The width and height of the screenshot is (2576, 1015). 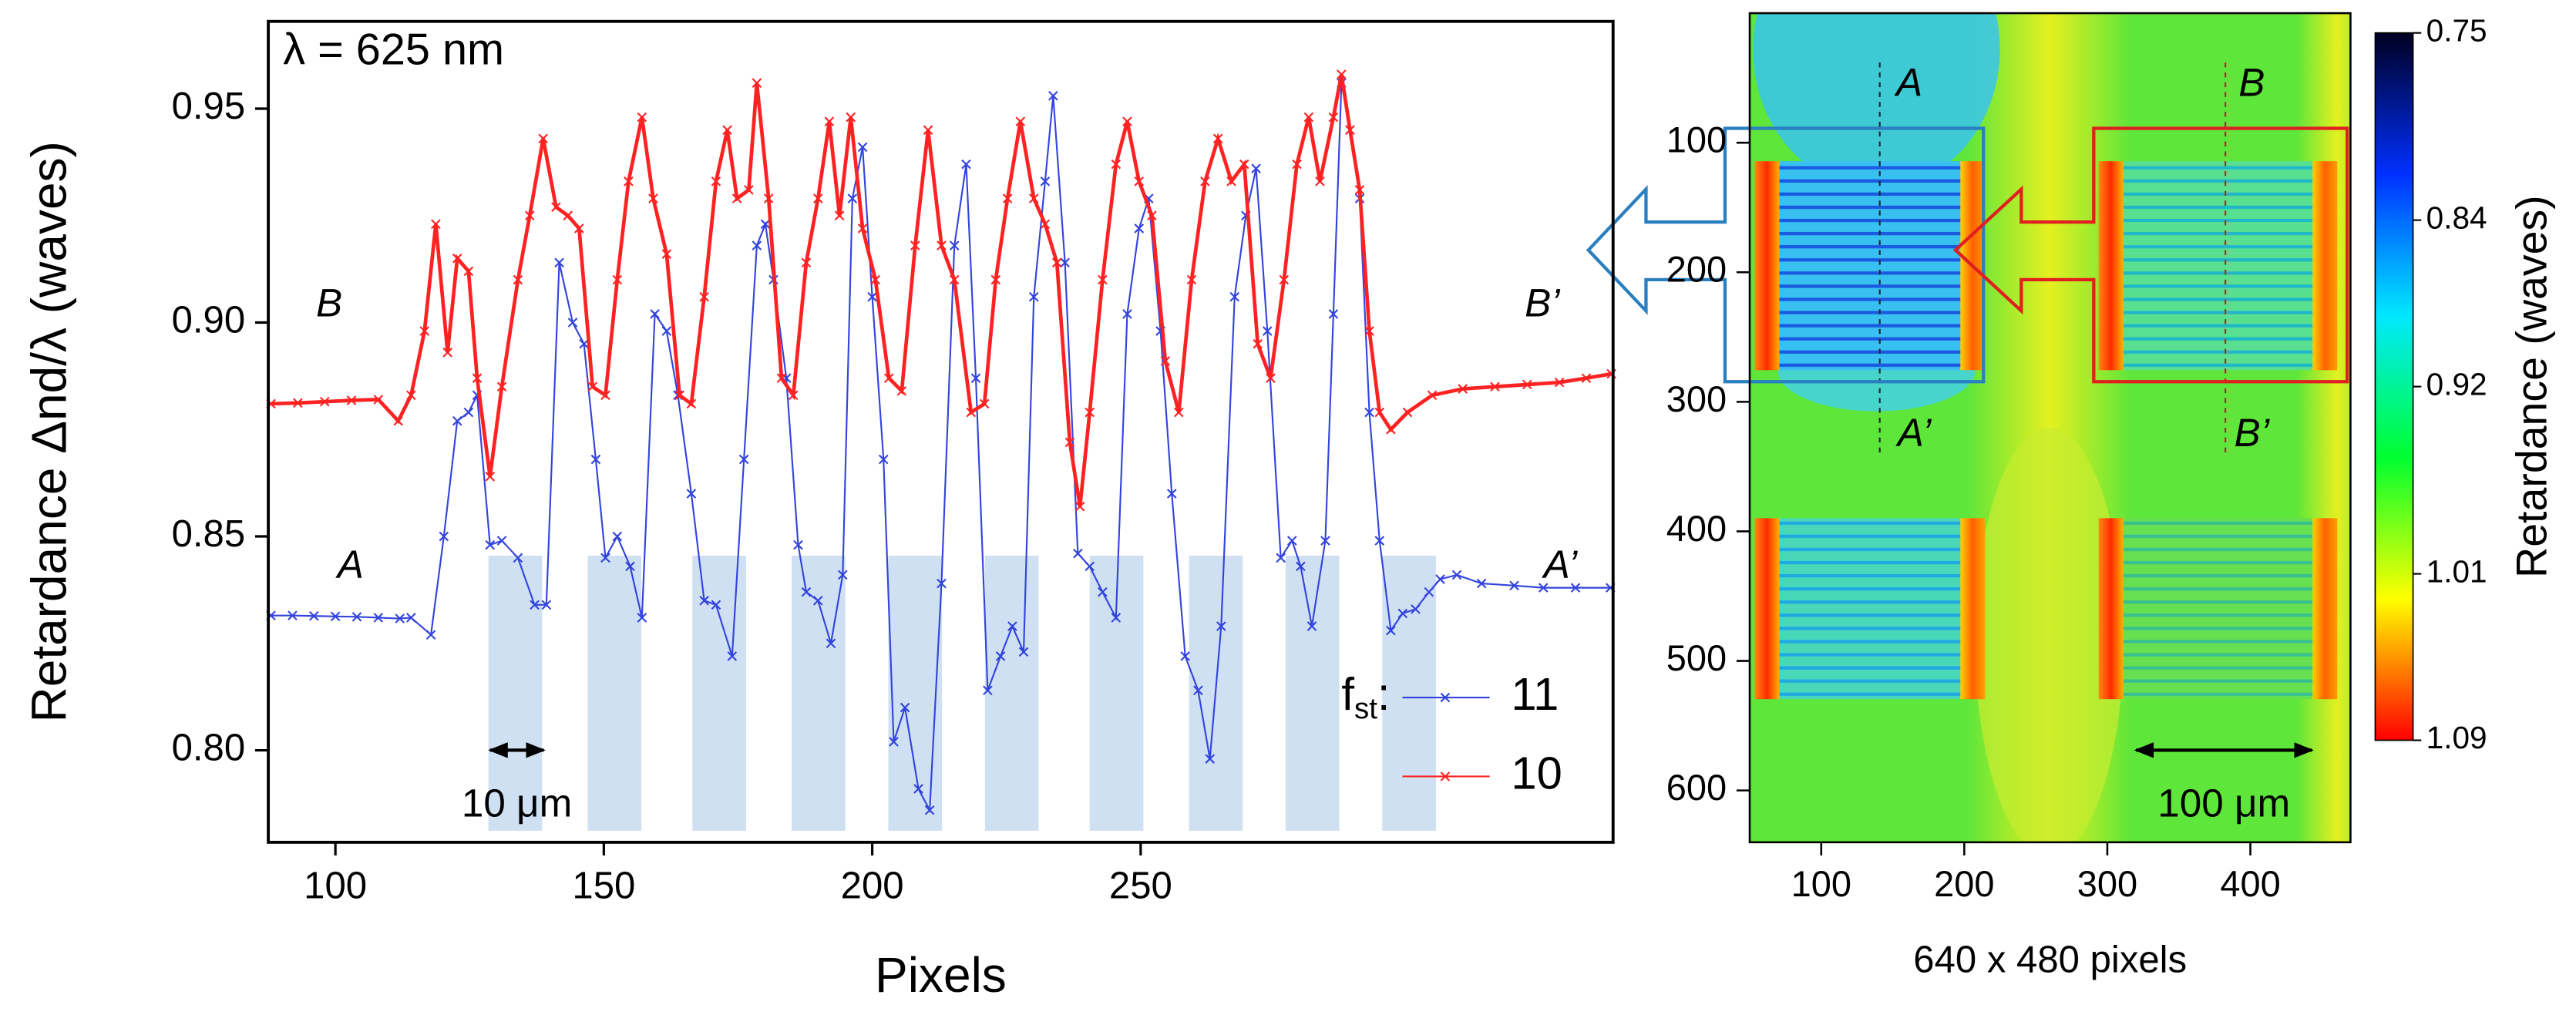 I want to click on legend-title-part: f, so click(x=1347, y=694).